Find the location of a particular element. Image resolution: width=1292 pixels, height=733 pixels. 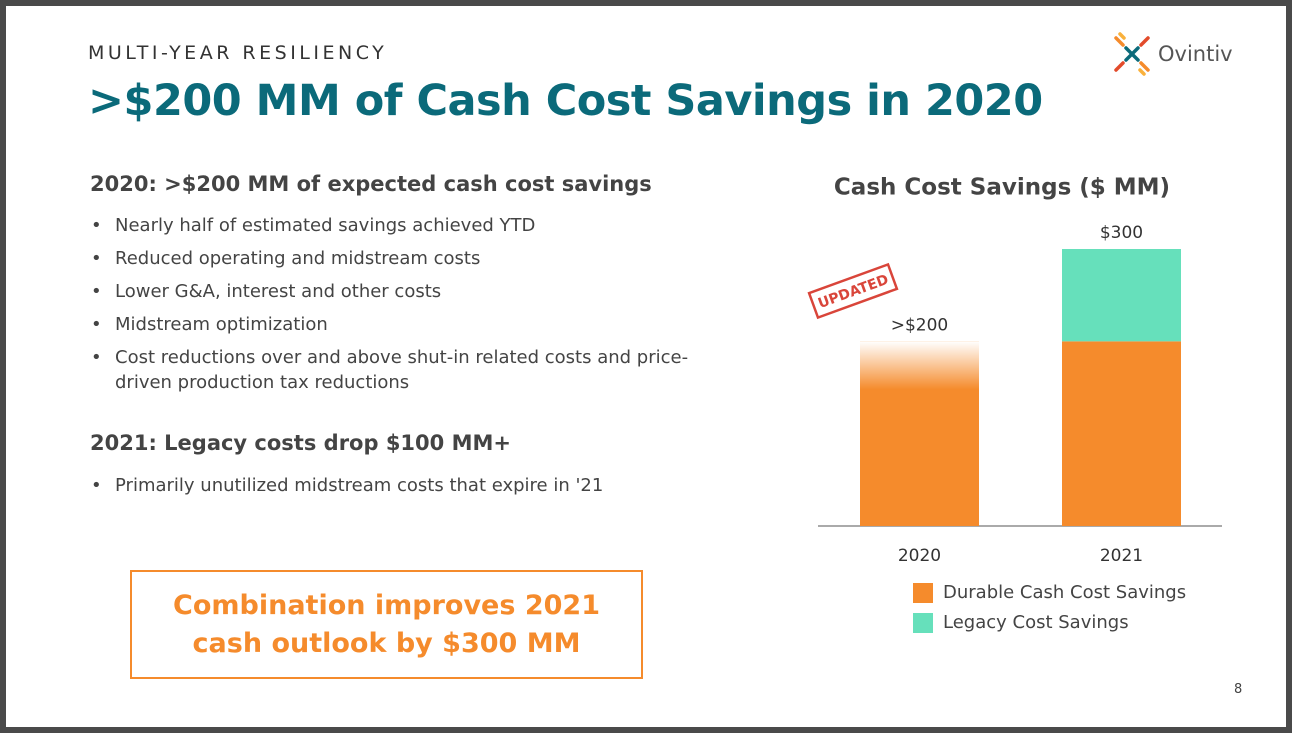

logo-text: Ovintiv is located at coordinates (1195, 54).